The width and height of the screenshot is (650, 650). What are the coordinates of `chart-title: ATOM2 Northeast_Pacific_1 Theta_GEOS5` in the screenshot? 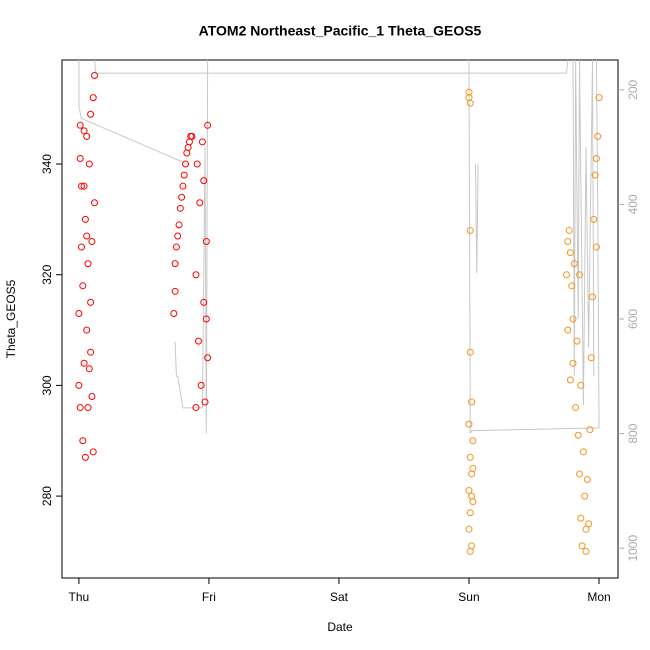 It's located at (340, 31).